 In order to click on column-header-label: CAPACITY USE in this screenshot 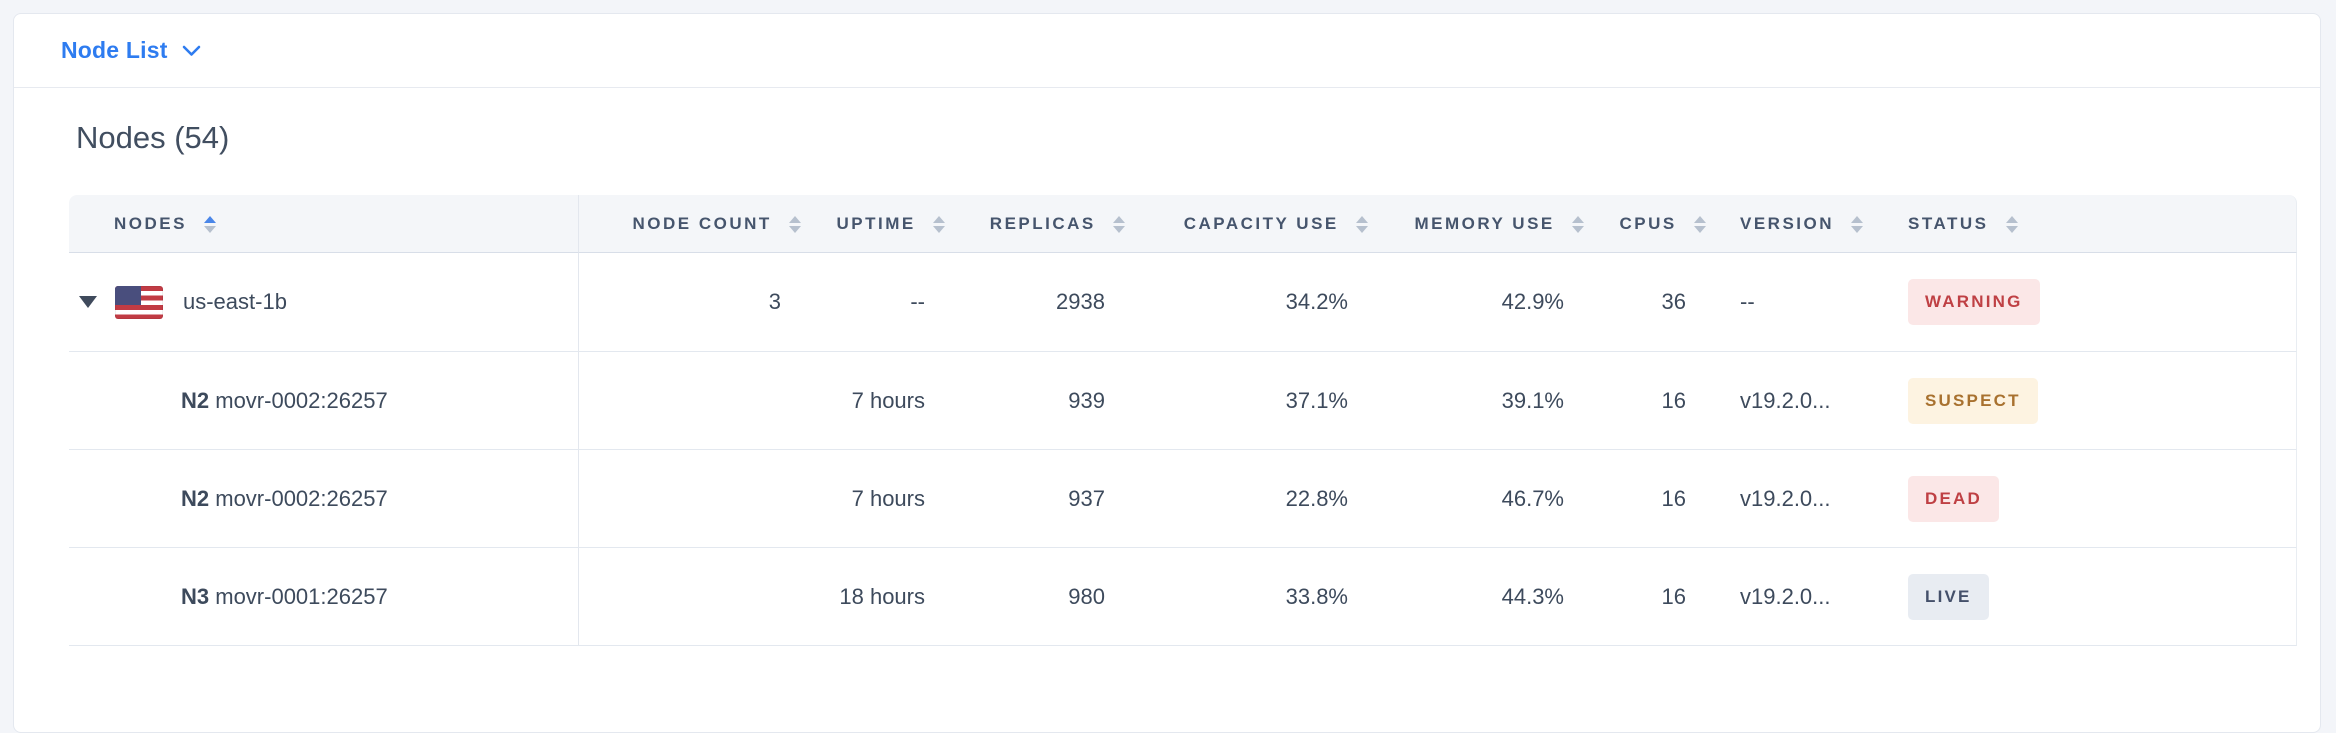, I will do `click(1261, 223)`.